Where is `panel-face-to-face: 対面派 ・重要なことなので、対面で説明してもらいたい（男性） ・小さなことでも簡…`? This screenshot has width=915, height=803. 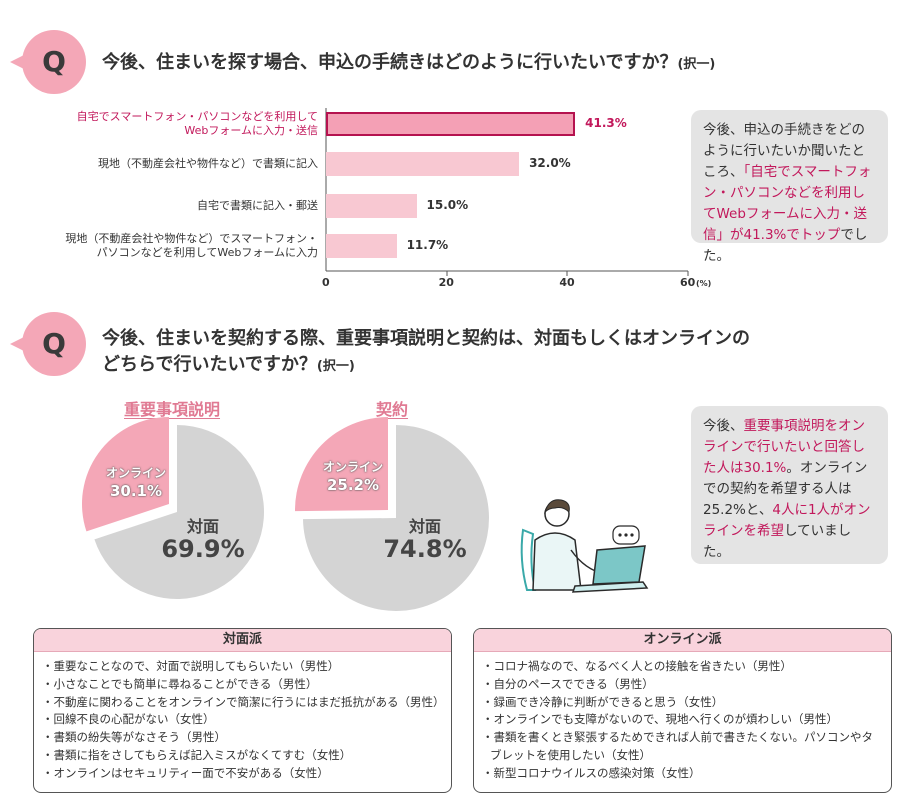 panel-face-to-face: 対面派 ・重要なことなので、対面で説明してもらいたい（男性） ・小さなことでも簡… is located at coordinates (242, 710).